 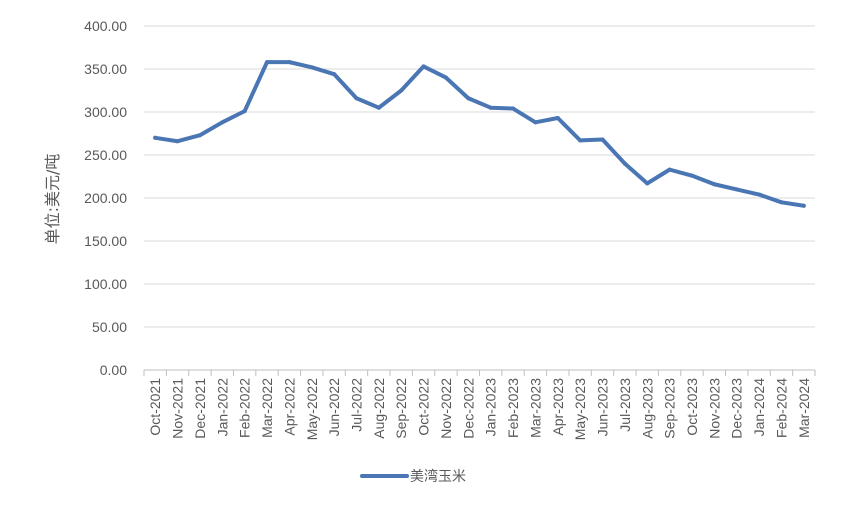 What do you see at coordinates (446, 408) in the screenshot?
I see `x-tick-label: Nov-2022` at bounding box center [446, 408].